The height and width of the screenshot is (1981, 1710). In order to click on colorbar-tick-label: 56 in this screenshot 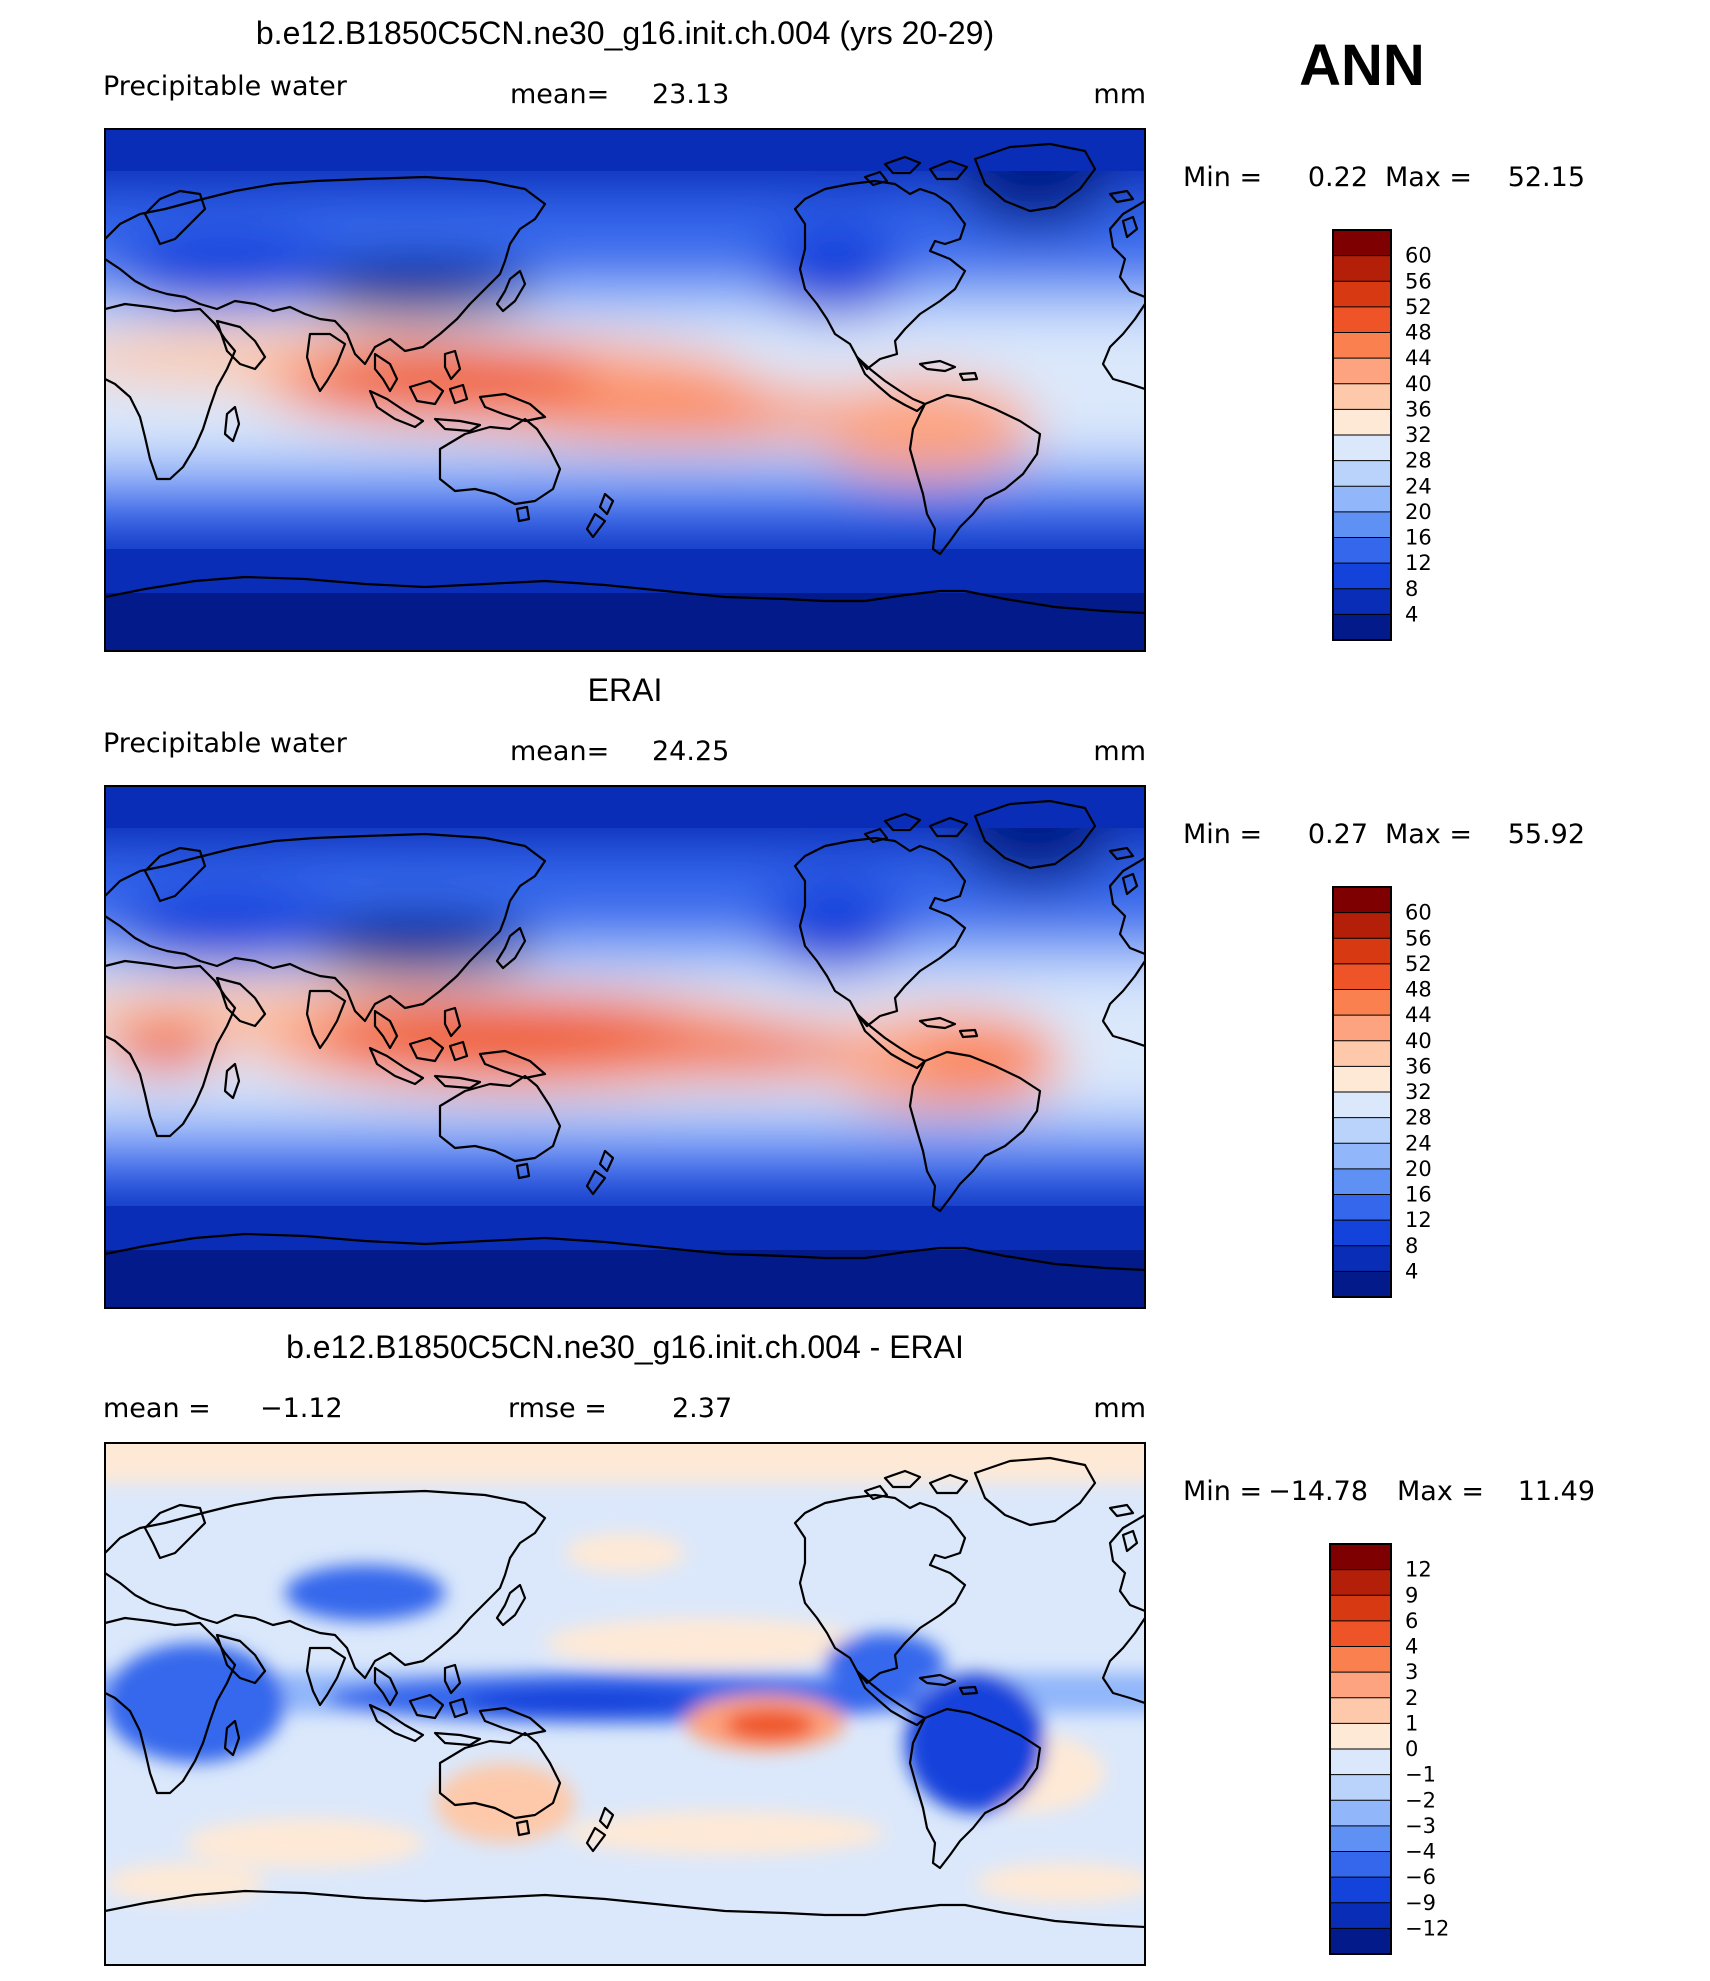, I will do `click(1418, 938)`.